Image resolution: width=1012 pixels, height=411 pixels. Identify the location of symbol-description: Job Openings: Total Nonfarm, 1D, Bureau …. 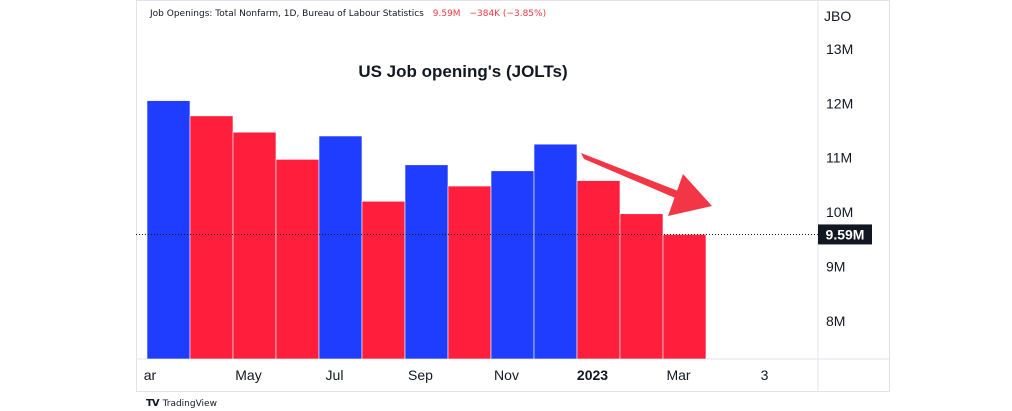
(287, 14).